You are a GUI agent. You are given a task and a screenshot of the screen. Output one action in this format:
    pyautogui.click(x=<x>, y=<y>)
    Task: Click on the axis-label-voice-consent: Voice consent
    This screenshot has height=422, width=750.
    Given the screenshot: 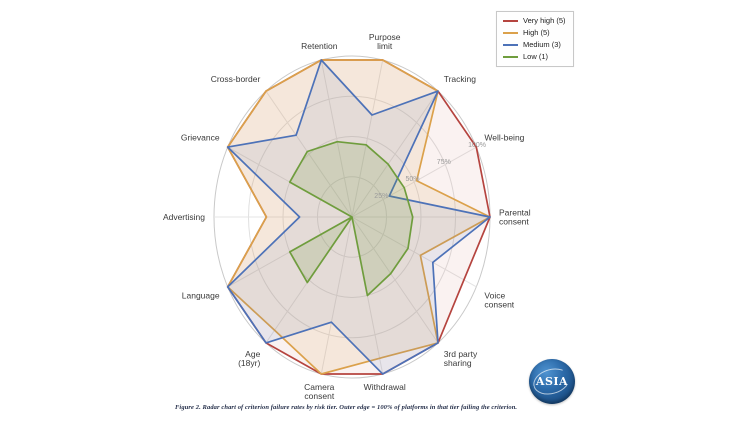 What is the action you would take?
    pyautogui.click(x=499, y=299)
    